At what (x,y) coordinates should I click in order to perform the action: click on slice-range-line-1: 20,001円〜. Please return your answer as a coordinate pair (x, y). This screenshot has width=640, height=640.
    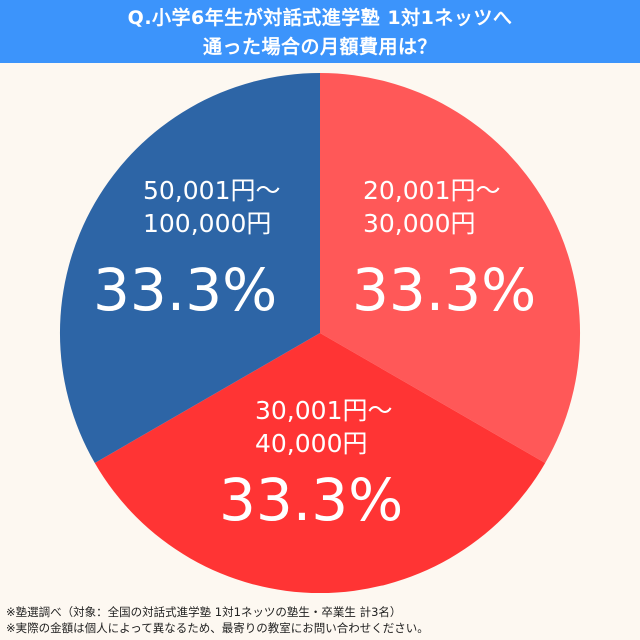
    Looking at the image, I should click on (432, 190).